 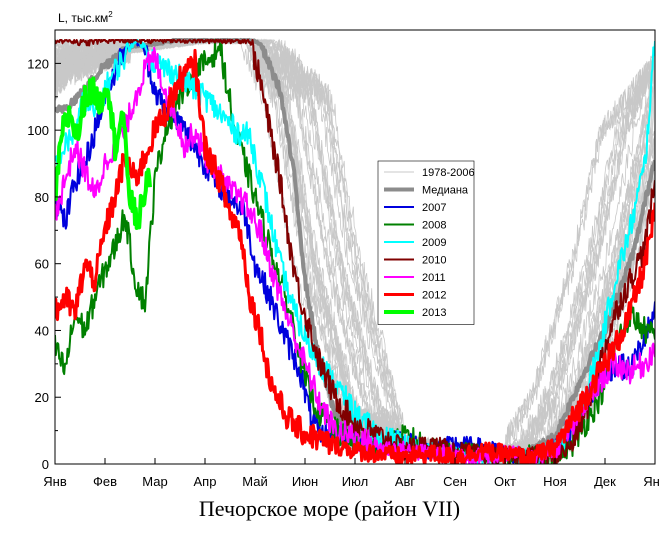 I want to click on y-axis-label: L, тыс.км2, so click(x=85, y=17).